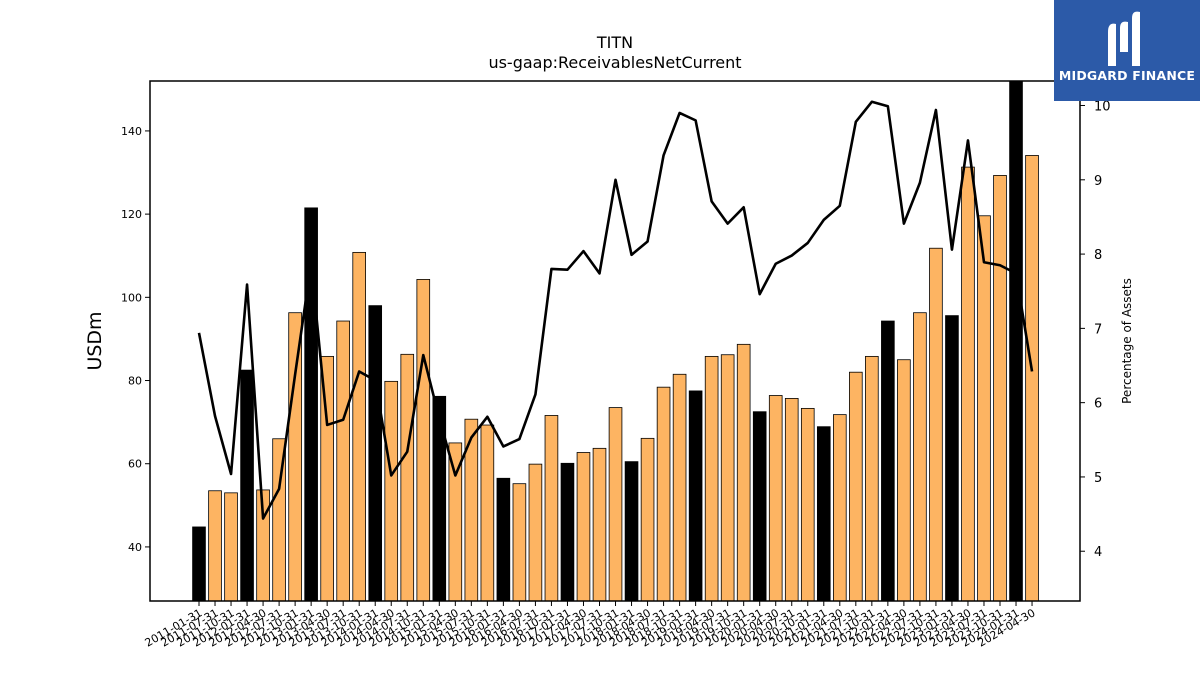  I want to click on y2-tick-label: 6, so click(1098, 404).